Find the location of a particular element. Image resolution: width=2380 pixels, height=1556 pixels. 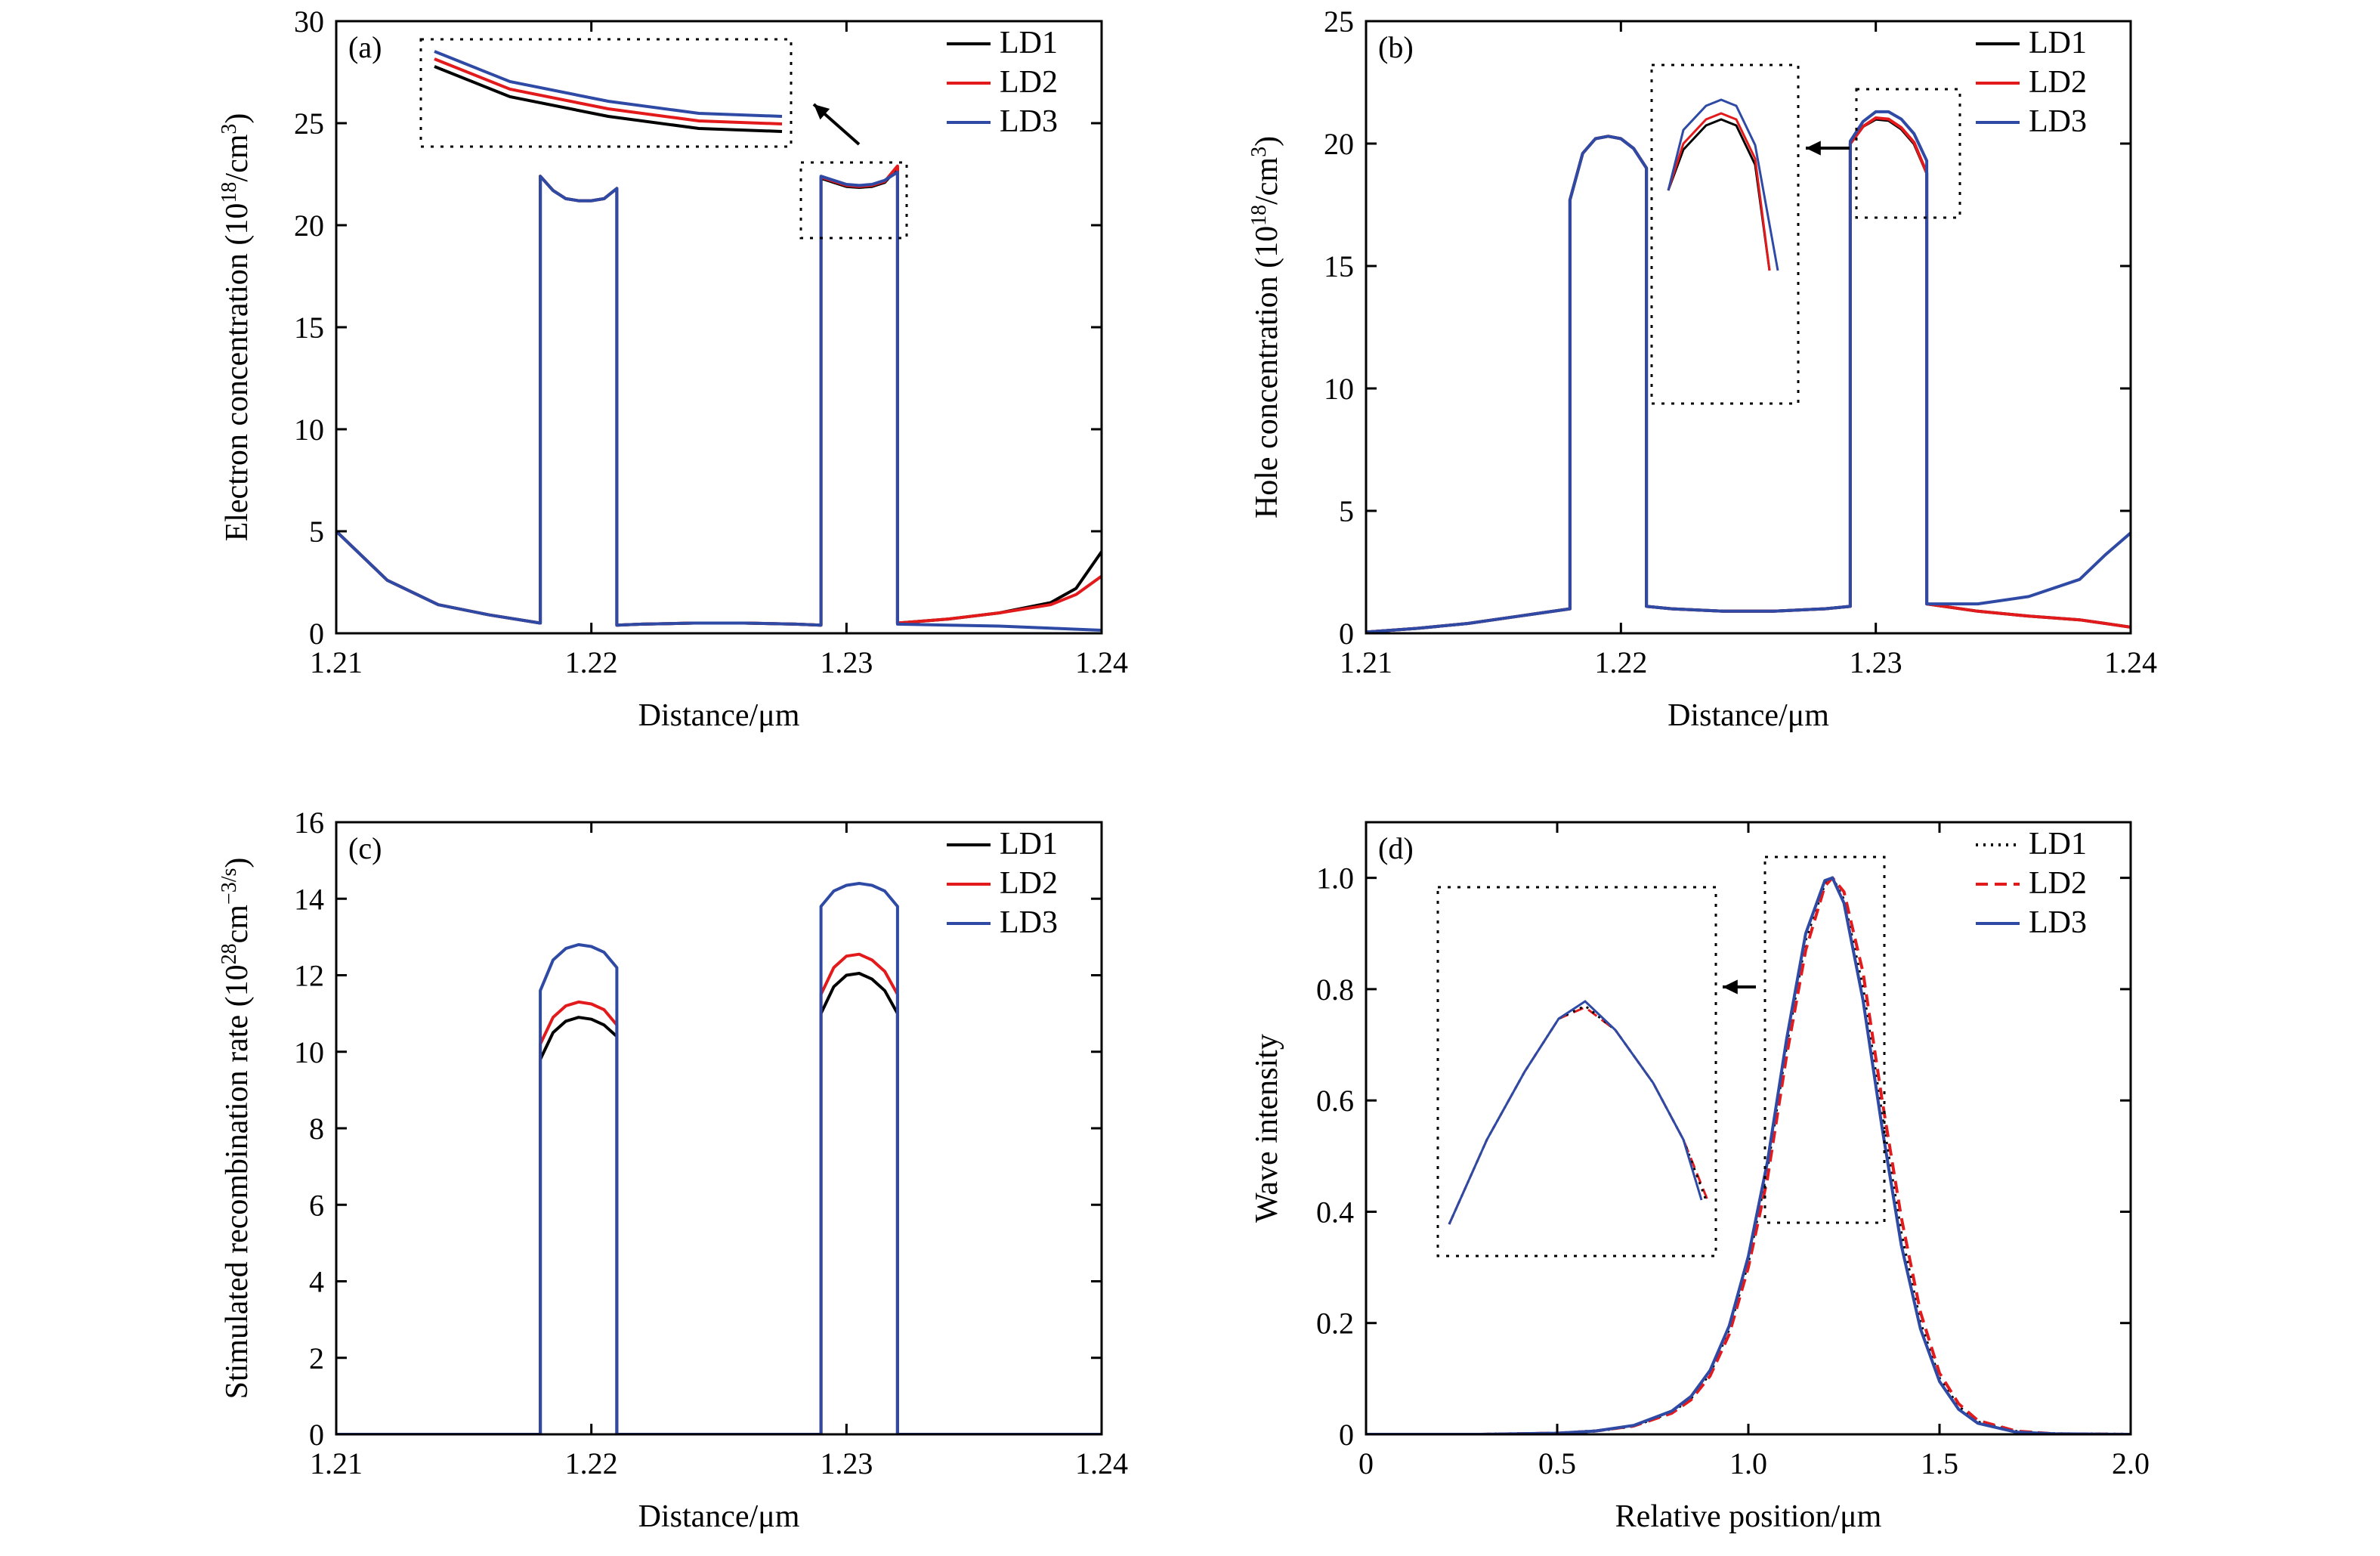

x-tick-label: 1.5 is located at coordinates (1939, 1463).